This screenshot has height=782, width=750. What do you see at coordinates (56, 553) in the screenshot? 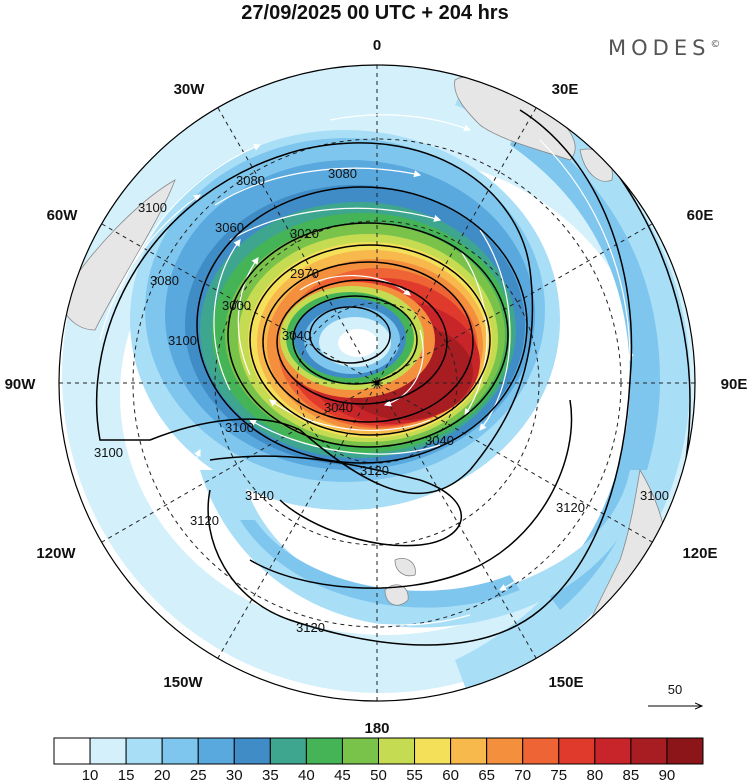
I see `lon-label-120w: 120W` at bounding box center [56, 553].